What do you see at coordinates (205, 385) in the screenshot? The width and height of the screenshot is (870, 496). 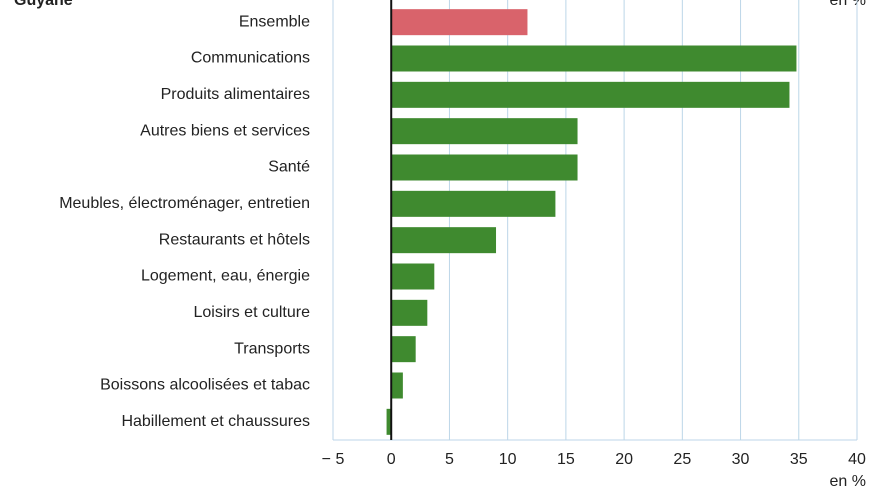 I see `y-tick-label: Boissons alcoolisées et tabac` at bounding box center [205, 385].